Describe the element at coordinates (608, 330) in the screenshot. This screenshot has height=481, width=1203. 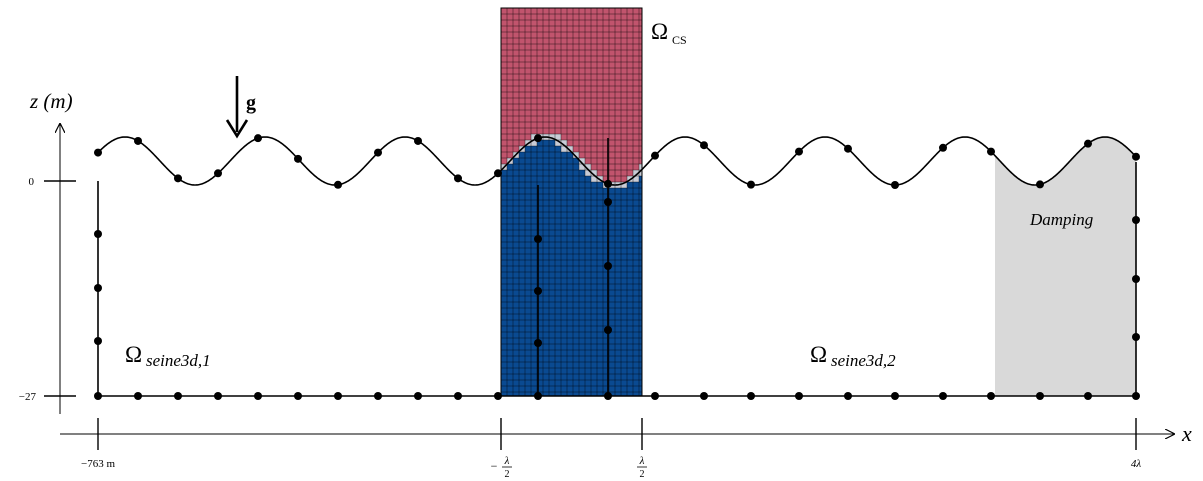
I see `cs-right-node` at that location.